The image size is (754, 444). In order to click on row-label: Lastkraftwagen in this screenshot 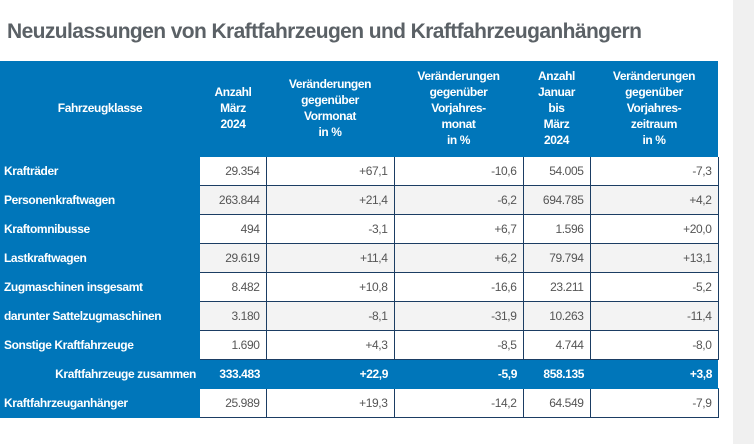, I will do `click(100, 258)`.